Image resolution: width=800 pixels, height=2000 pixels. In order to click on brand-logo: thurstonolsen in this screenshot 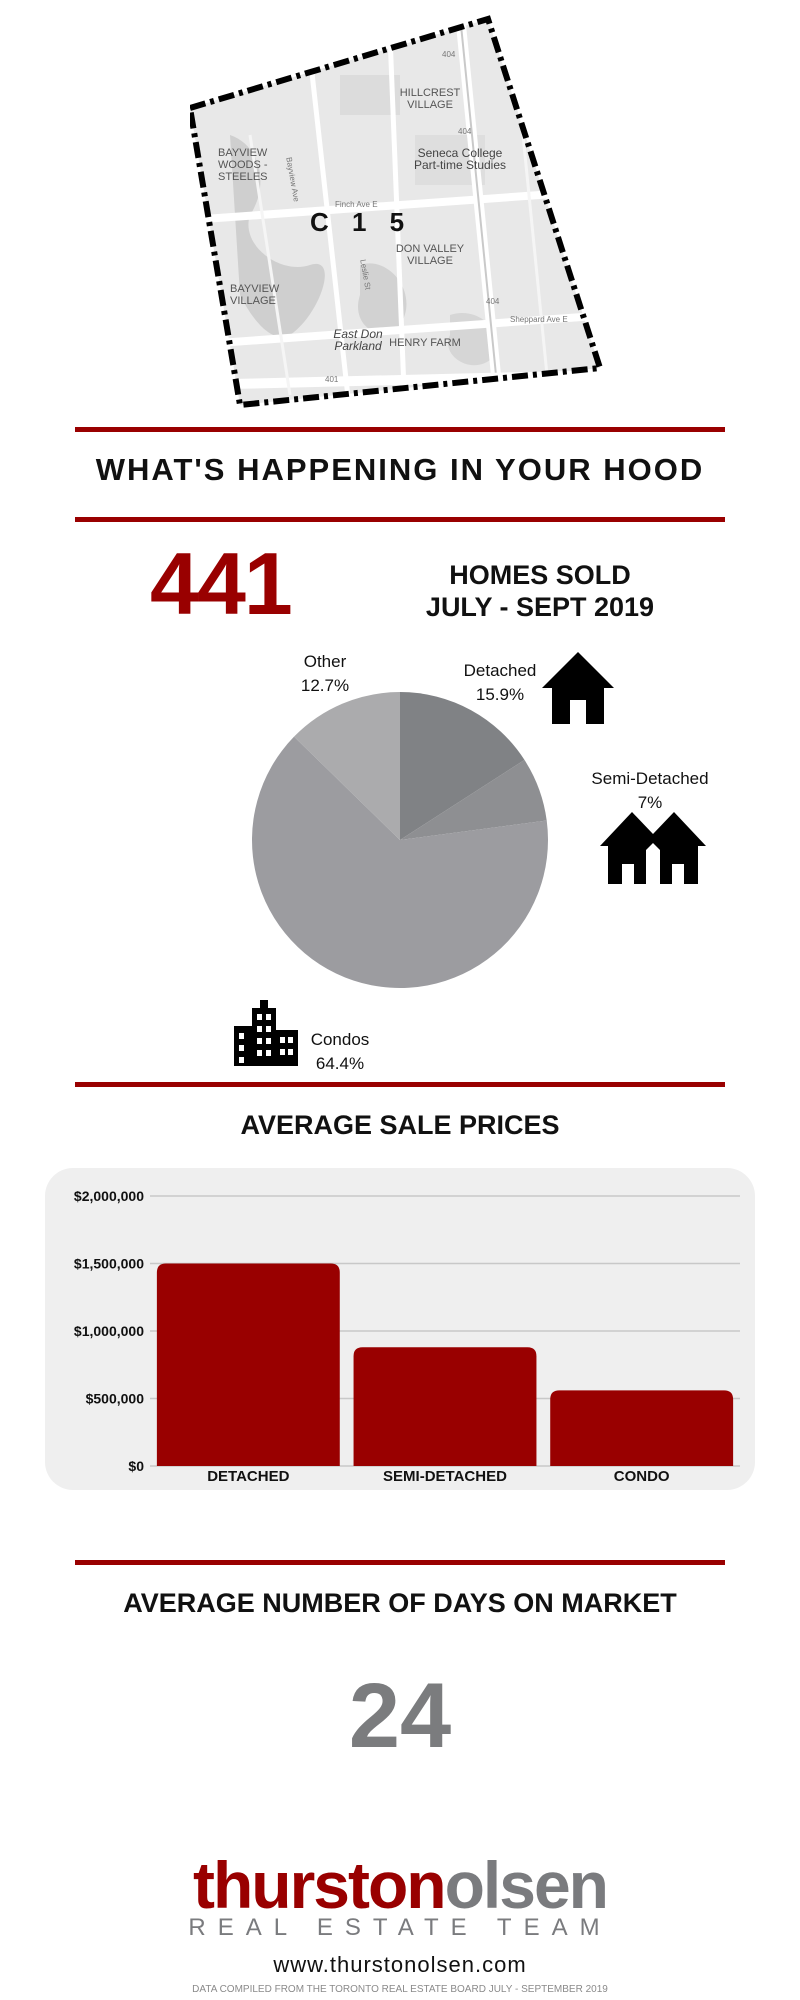, I will do `click(400, 1885)`.